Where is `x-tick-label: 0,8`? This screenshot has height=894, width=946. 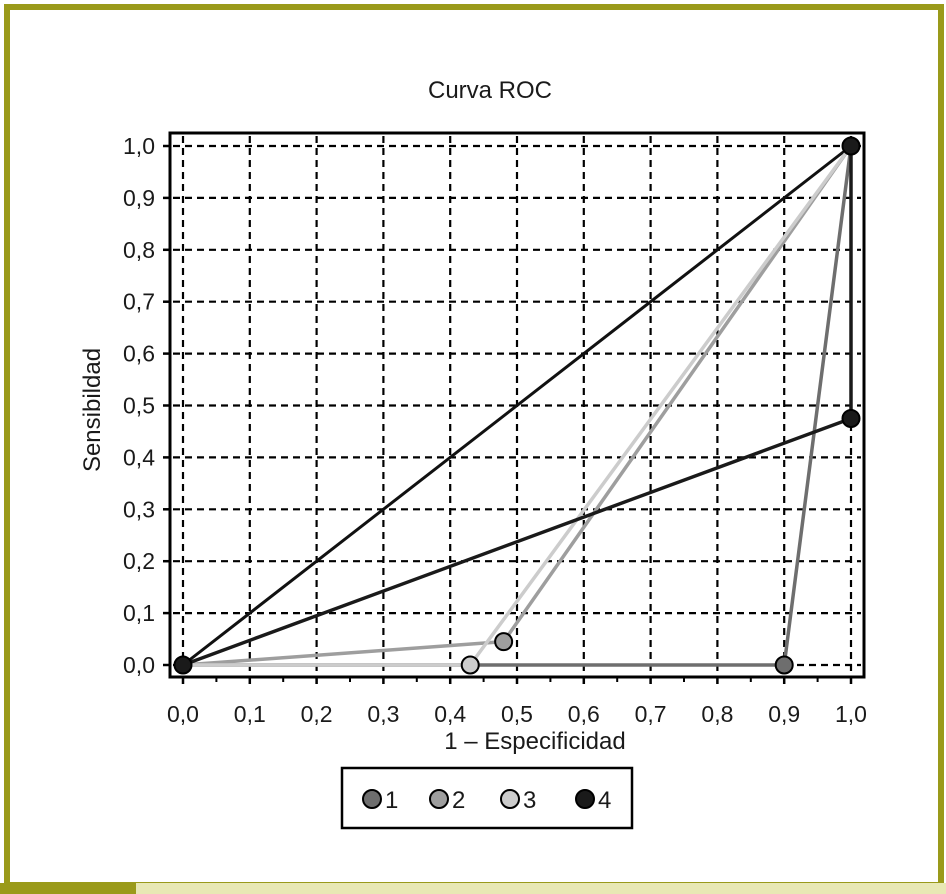
x-tick-label: 0,8 is located at coordinates (717, 714).